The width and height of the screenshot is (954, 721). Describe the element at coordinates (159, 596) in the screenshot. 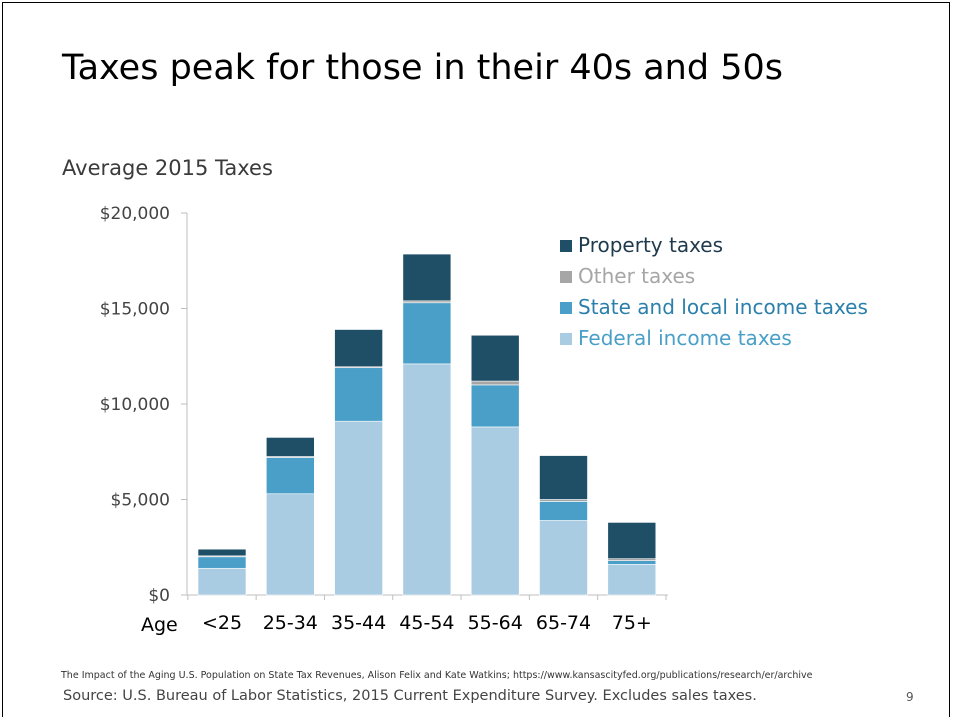

I see `y-tick-label: $0` at that location.